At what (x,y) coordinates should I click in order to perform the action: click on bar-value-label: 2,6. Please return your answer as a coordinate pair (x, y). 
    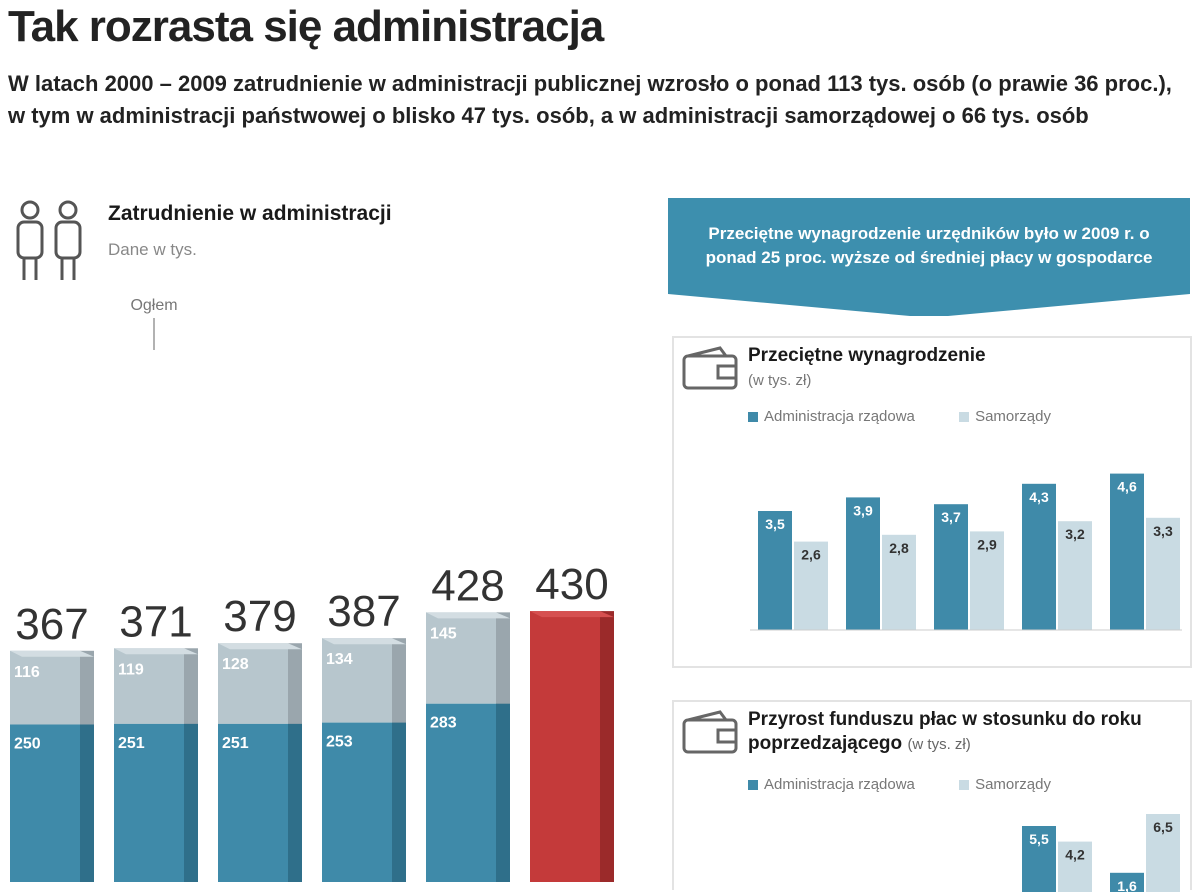
    Looking at the image, I should click on (811, 555).